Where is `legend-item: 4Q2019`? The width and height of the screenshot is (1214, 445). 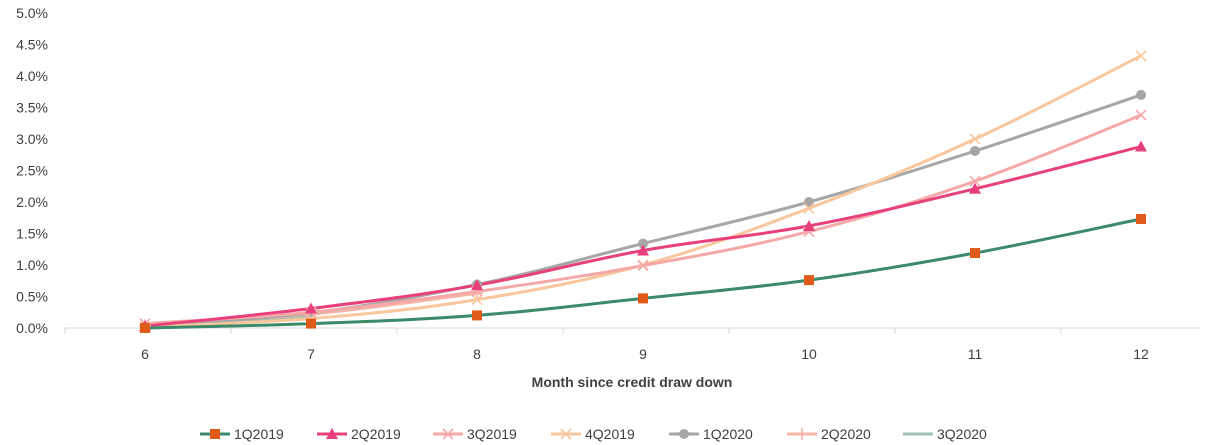 legend-item: 4Q2019 is located at coordinates (593, 434).